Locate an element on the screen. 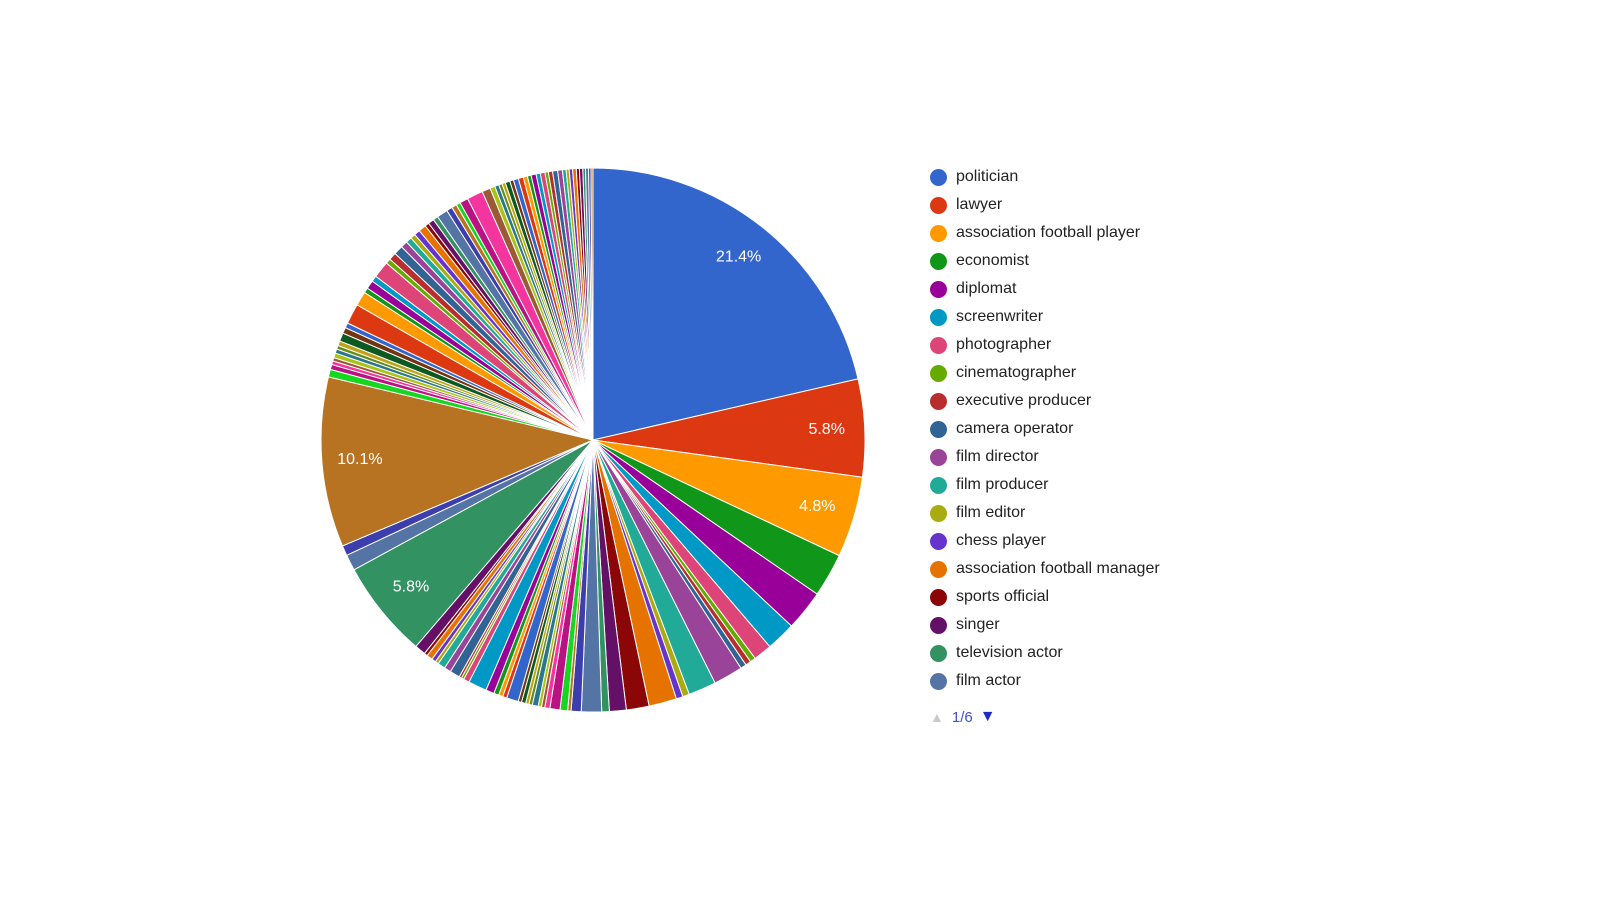 The image size is (1600, 900). legend-pagination: ▲ 1/6 ▼ is located at coordinates (1070, 717).